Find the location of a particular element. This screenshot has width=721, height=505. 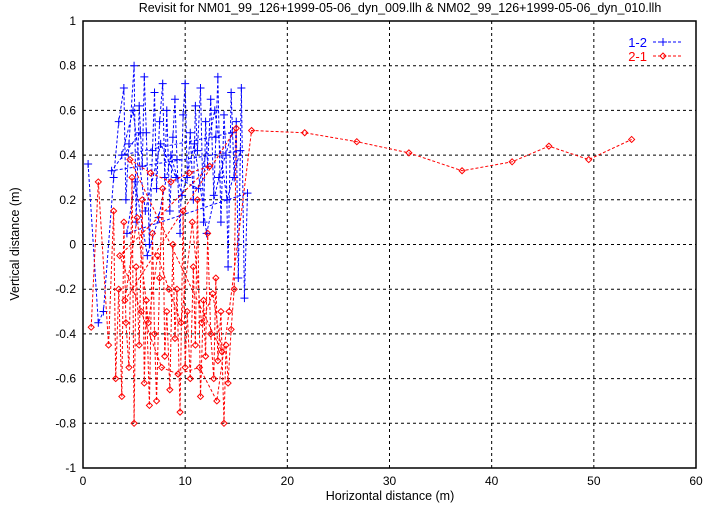

y-tick-label: 0.4 is located at coordinates (67, 155).